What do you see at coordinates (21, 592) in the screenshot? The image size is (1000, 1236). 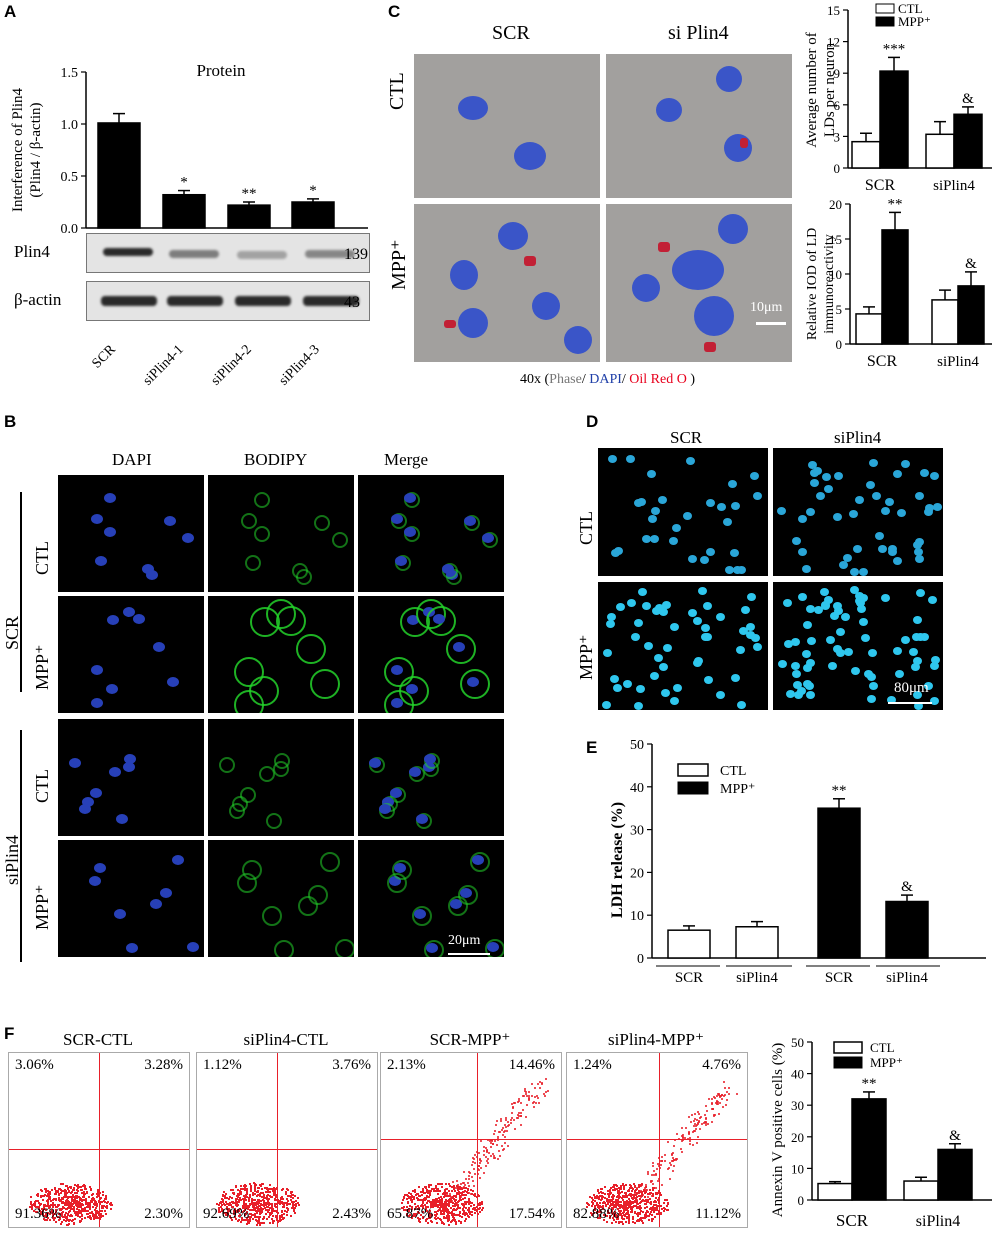 I see `b-group-bracket-scr` at bounding box center [21, 592].